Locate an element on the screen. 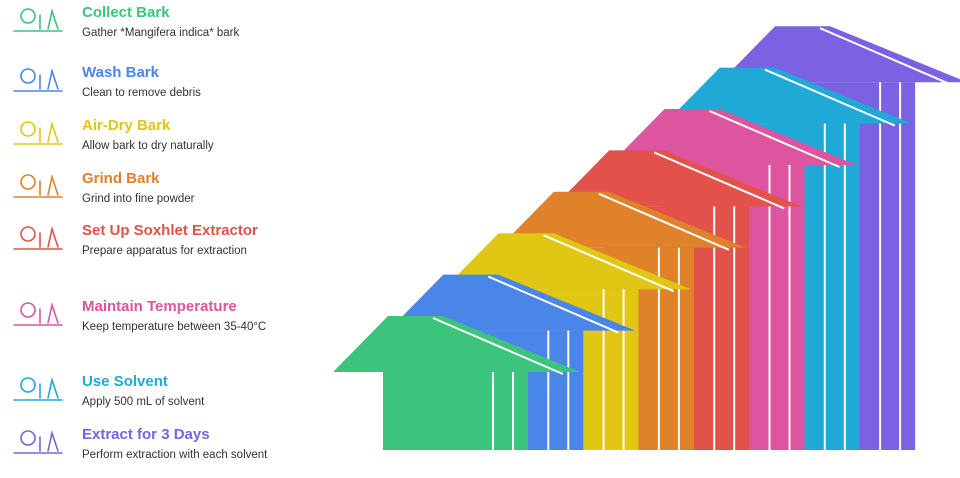  step-title: Set Up Soxhlet Extractor is located at coordinates (170, 230).